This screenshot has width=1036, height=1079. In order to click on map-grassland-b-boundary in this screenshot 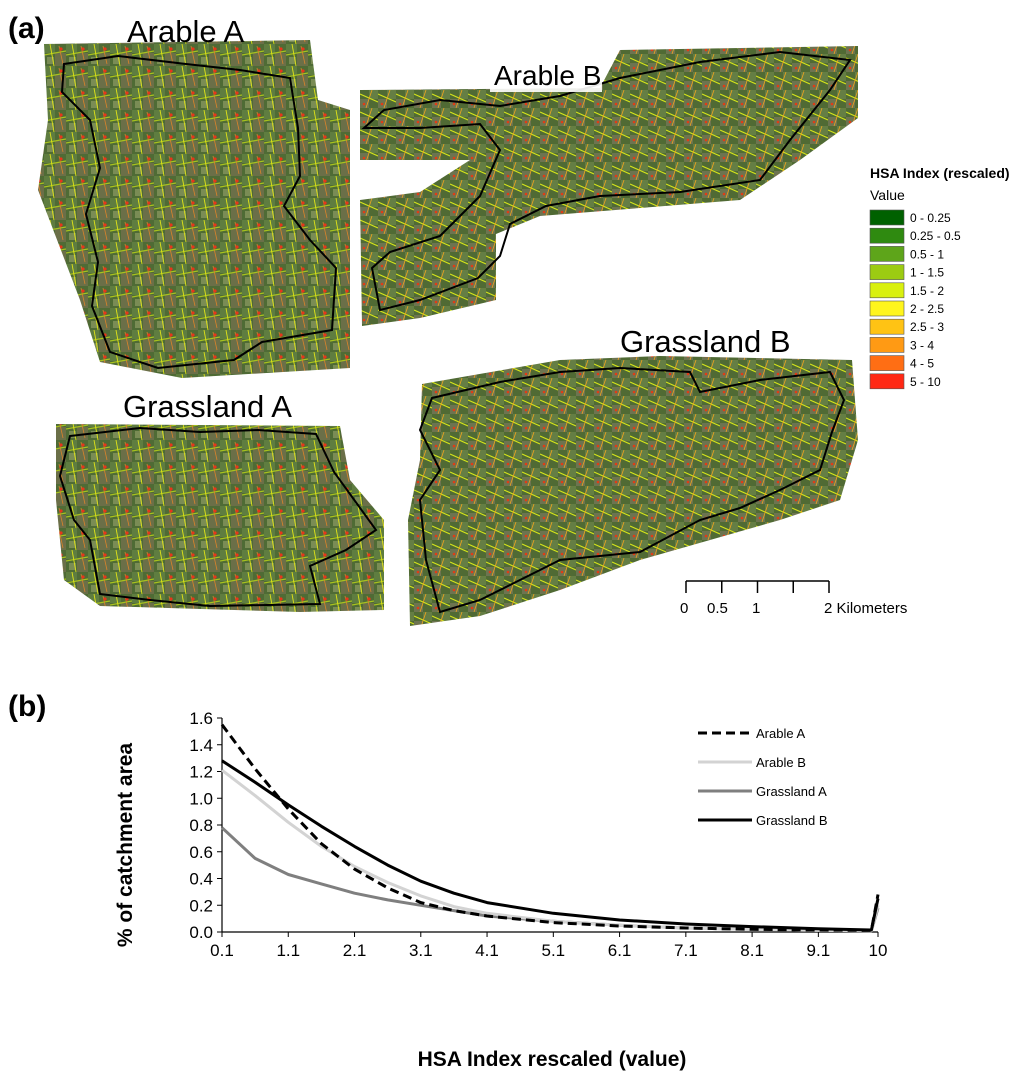, I will do `click(632, 490)`.